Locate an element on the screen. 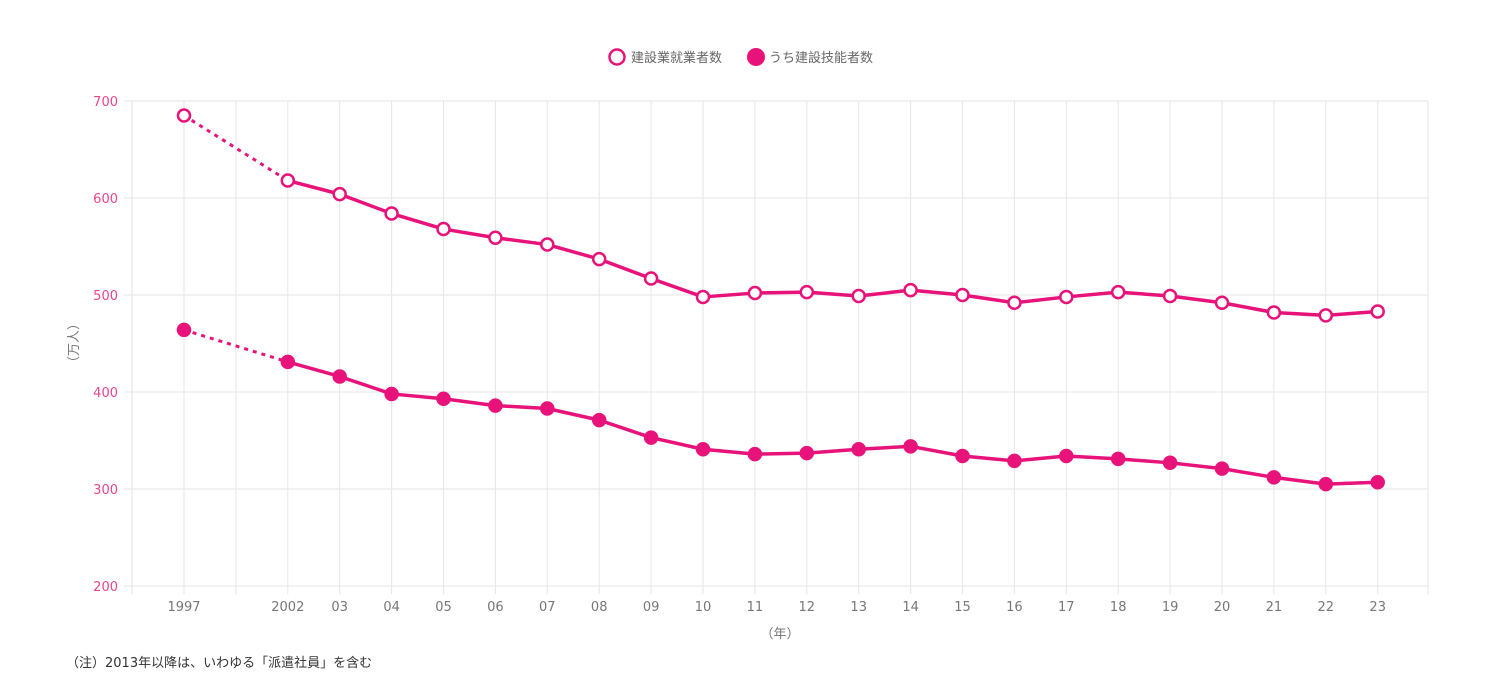 The width and height of the screenshot is (1500, 679). legend-open-circle-icon is located at coordinates (617, 57).